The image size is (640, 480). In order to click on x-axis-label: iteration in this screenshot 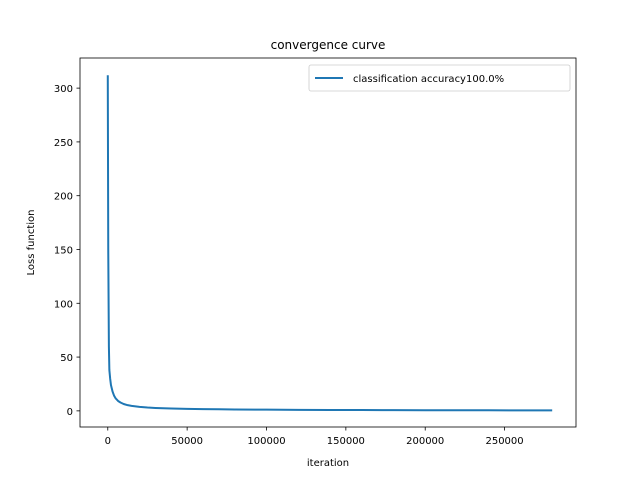, I will do `click(328, 463)`.